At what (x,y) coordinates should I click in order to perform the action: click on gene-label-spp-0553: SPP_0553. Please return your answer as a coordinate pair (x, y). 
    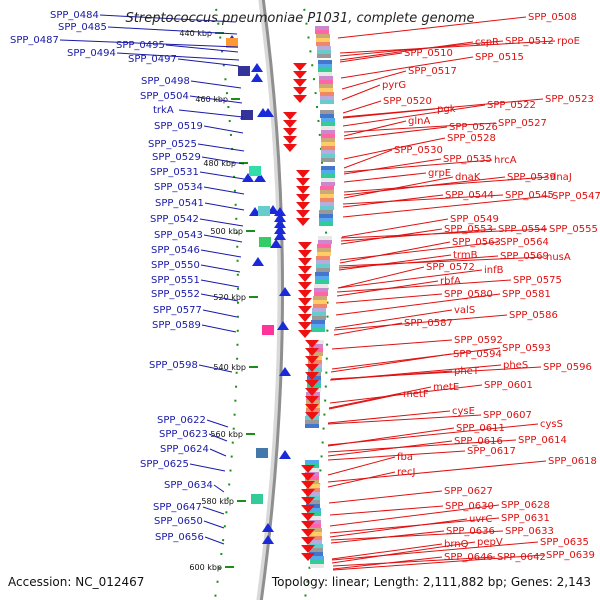
    Looking at the image, I should click on (468, 229).